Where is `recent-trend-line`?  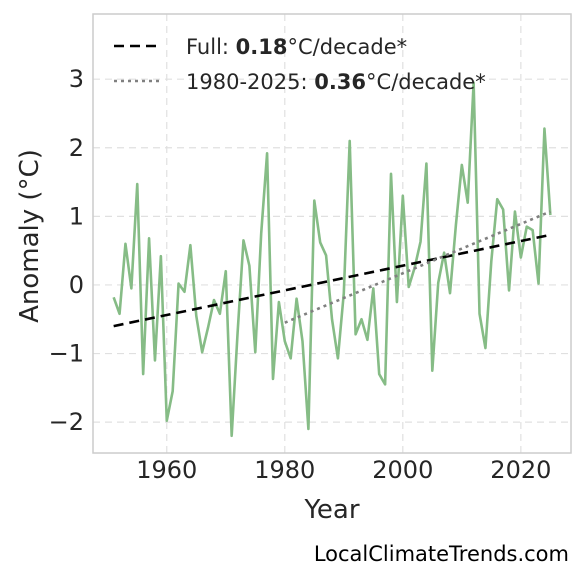 recent-trend-line is located at coordinates (417, 267).